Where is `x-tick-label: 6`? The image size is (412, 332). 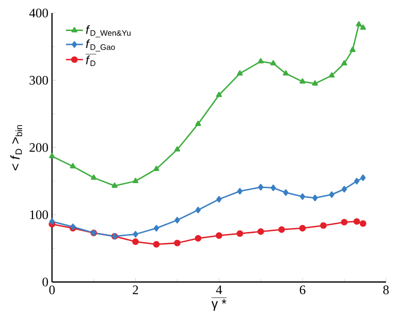
x-tick-label: 6 is located at coordinates (303, 290).